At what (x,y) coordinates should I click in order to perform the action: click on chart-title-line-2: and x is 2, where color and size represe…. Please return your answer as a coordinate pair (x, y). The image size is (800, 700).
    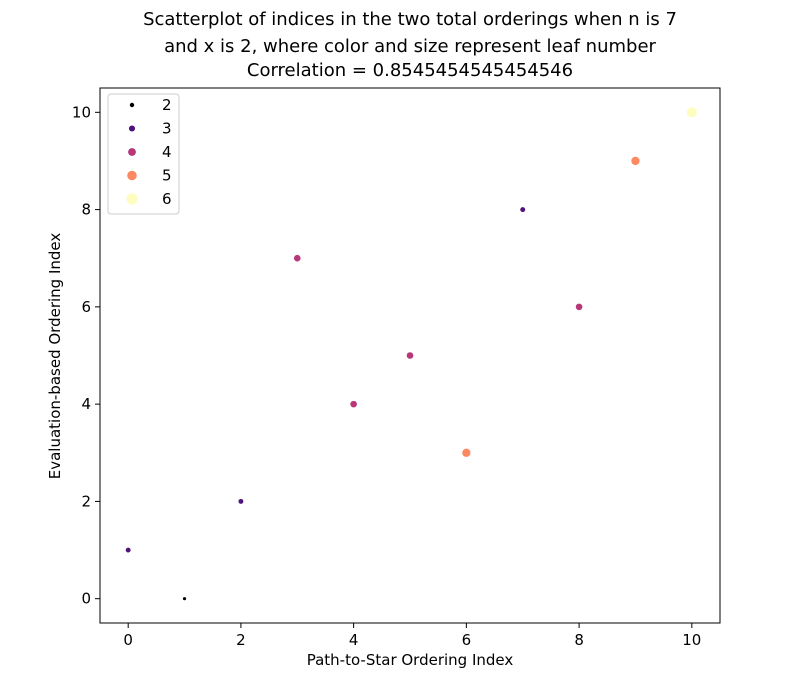
    Looking at the image, I should click on (410, 46).